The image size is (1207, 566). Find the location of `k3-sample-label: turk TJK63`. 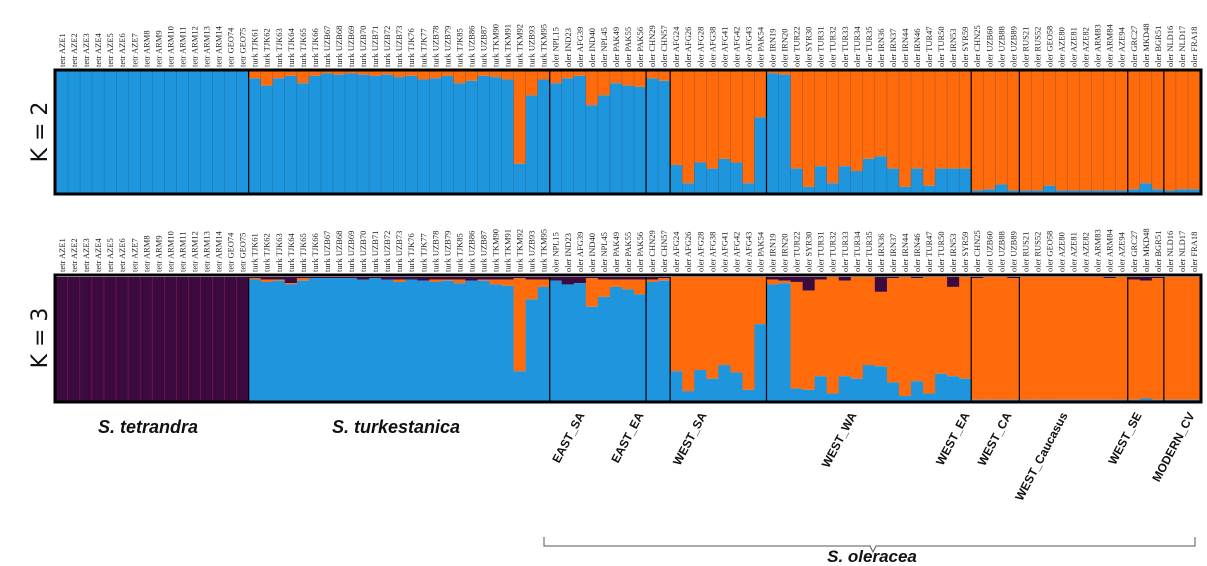

k3-sample-label: turk TJK63 is located at coordinates (279, 252).